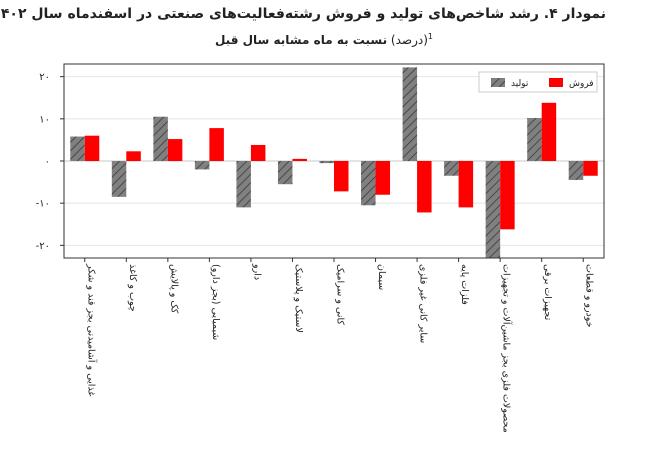  What do you see at coordinates (409, 40) in the screenshot?
I see `subtitle-unit: (درصد)` at bounding box center [409, 40].